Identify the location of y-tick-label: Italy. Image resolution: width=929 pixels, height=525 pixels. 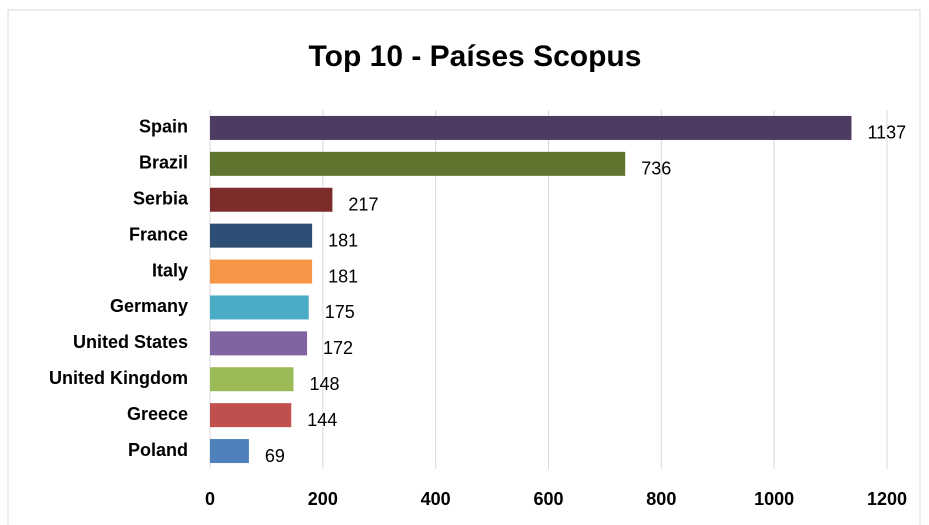
(170, 270).